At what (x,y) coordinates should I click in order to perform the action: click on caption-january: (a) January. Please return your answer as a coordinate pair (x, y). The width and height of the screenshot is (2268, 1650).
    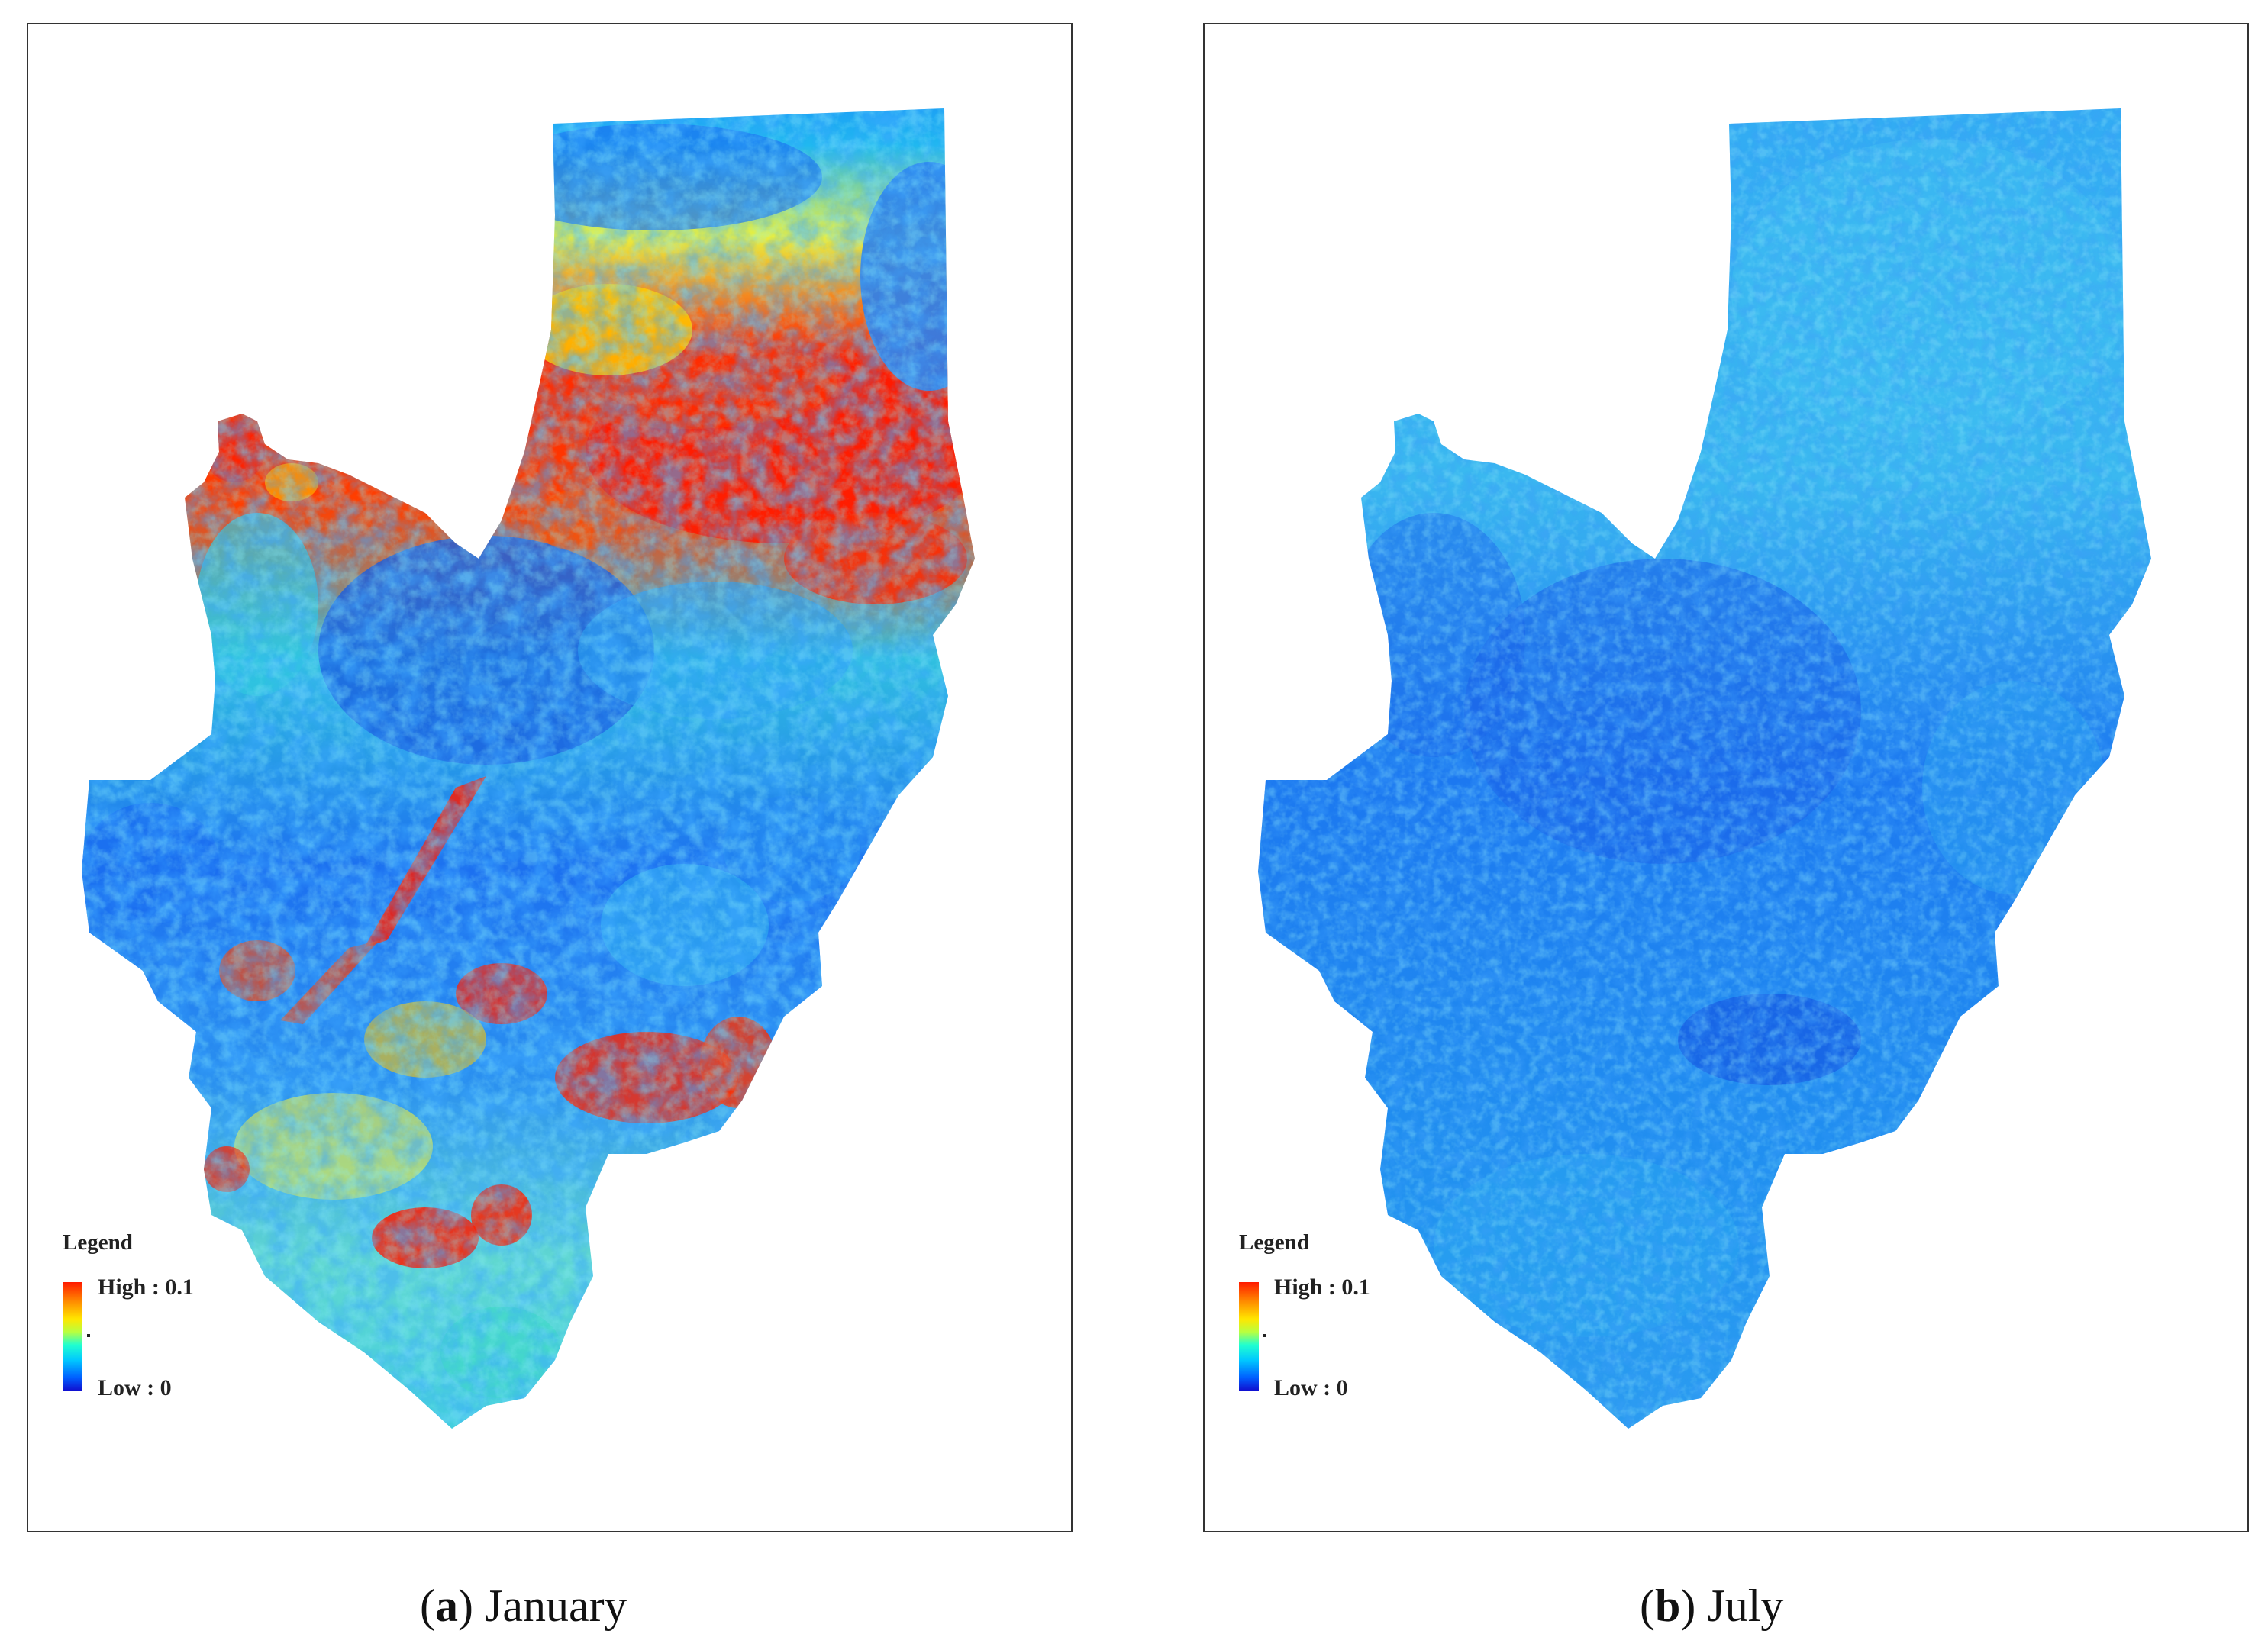
    Looking at the image, I should click on (524, 1606).